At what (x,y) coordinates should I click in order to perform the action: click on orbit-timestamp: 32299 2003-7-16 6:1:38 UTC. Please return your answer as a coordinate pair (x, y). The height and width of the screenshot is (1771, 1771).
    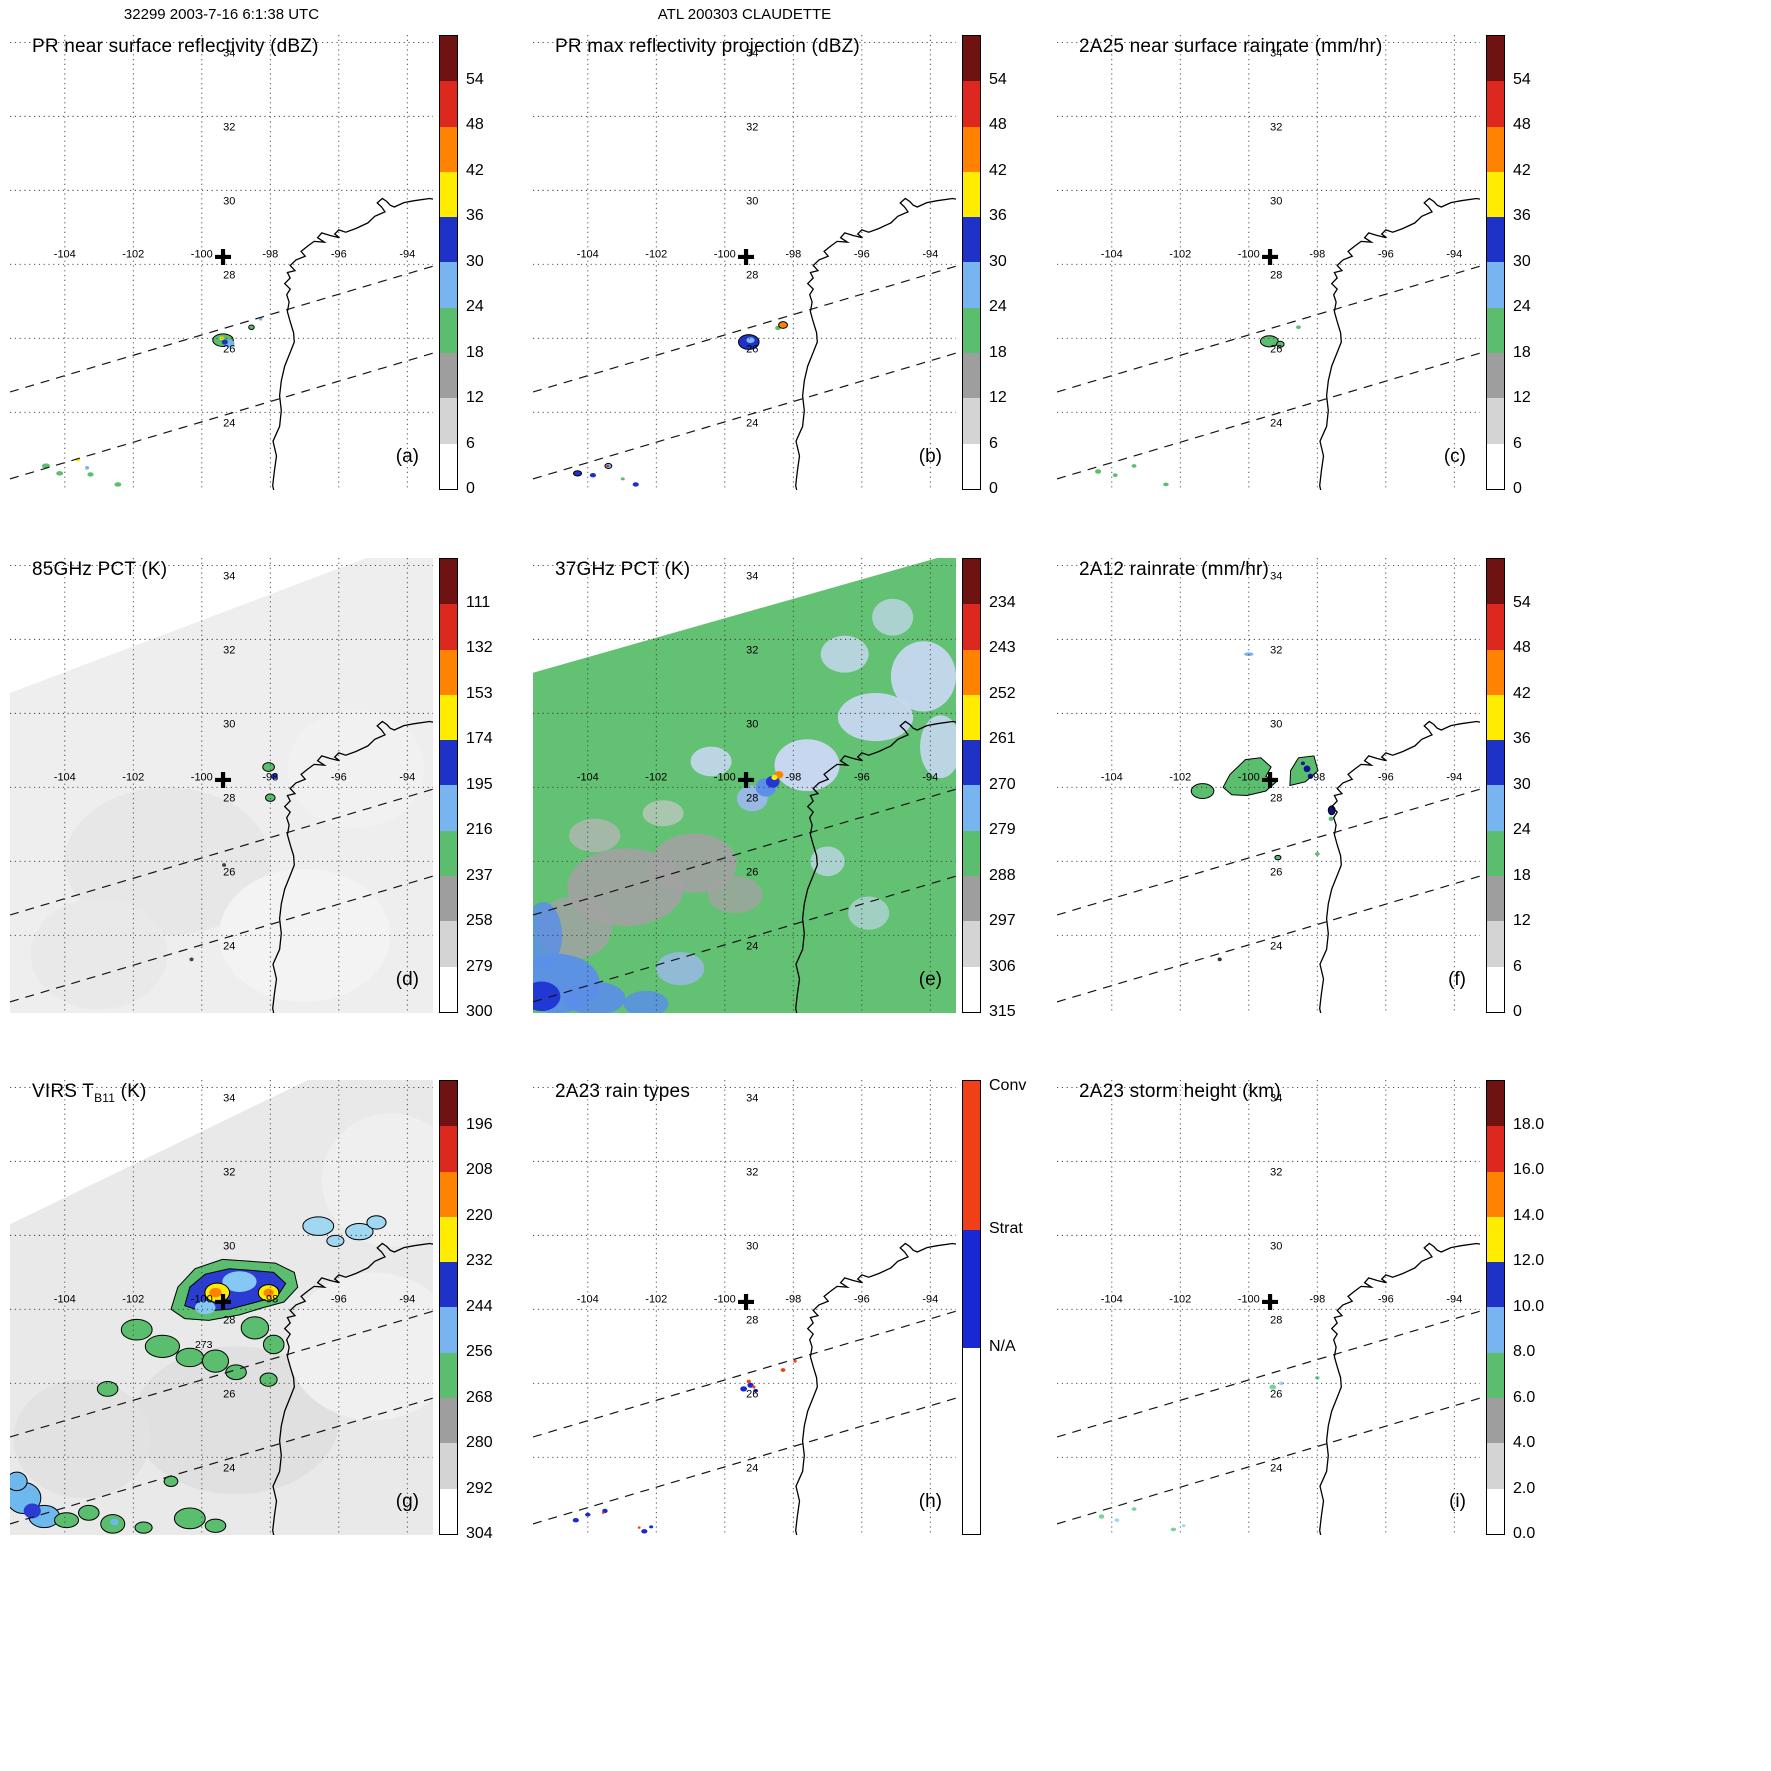
    Looking at the image, I should click on (221, 14).